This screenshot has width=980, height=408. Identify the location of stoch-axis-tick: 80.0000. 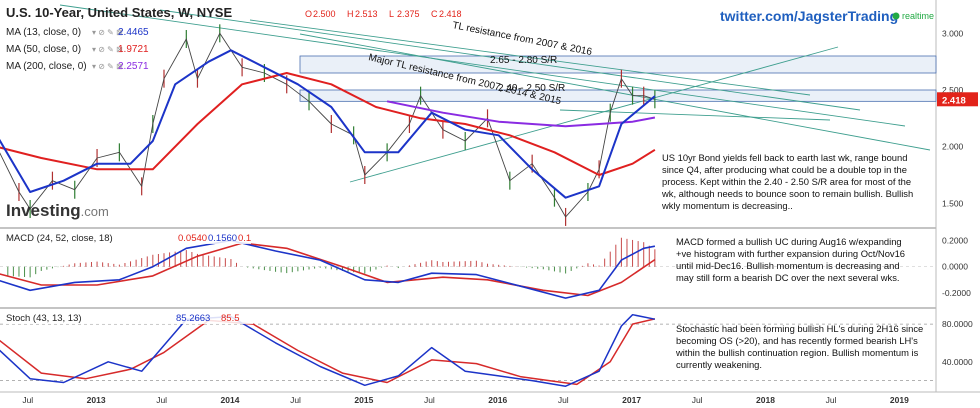
(957, 324).